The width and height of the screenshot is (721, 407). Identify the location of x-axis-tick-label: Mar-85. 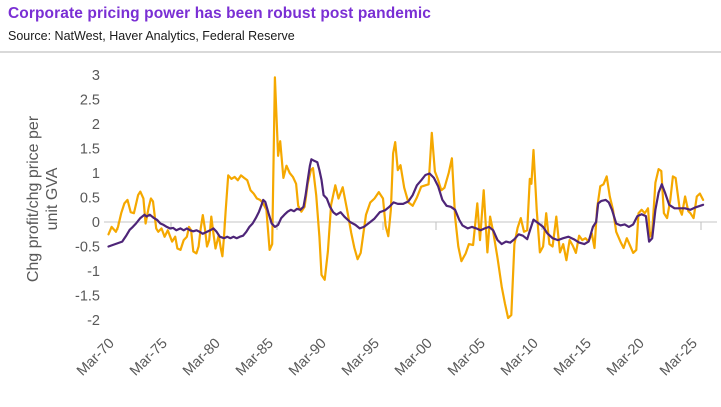
(255, 358).